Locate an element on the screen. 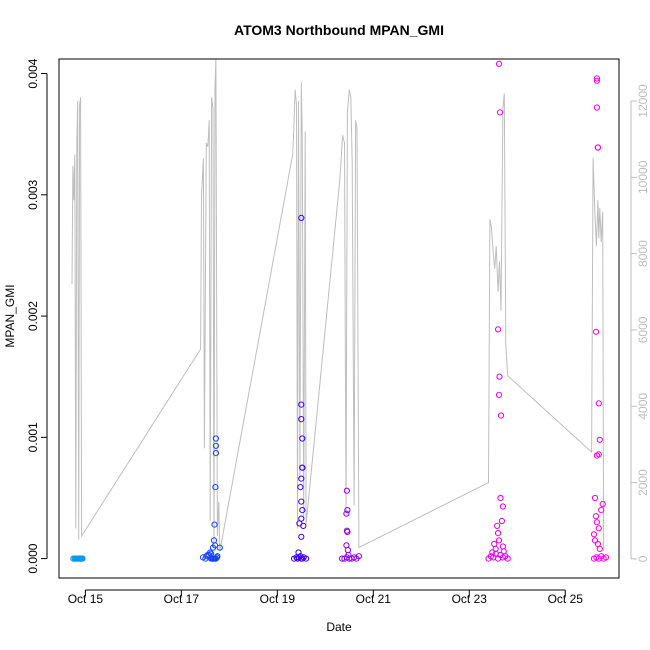 This screenshot has height=650, width=650. y-tick-label-4: 0.004 is located at coordinates (33, 73).